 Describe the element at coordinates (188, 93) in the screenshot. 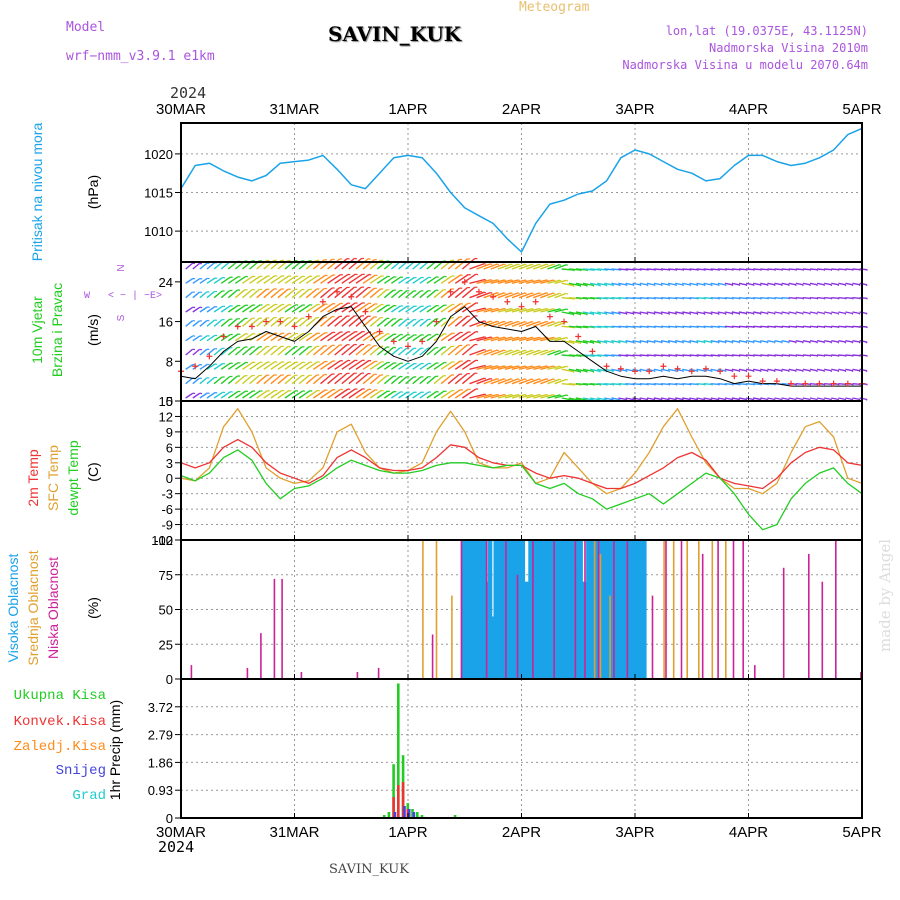

I see `year-top: 2024` at that location.